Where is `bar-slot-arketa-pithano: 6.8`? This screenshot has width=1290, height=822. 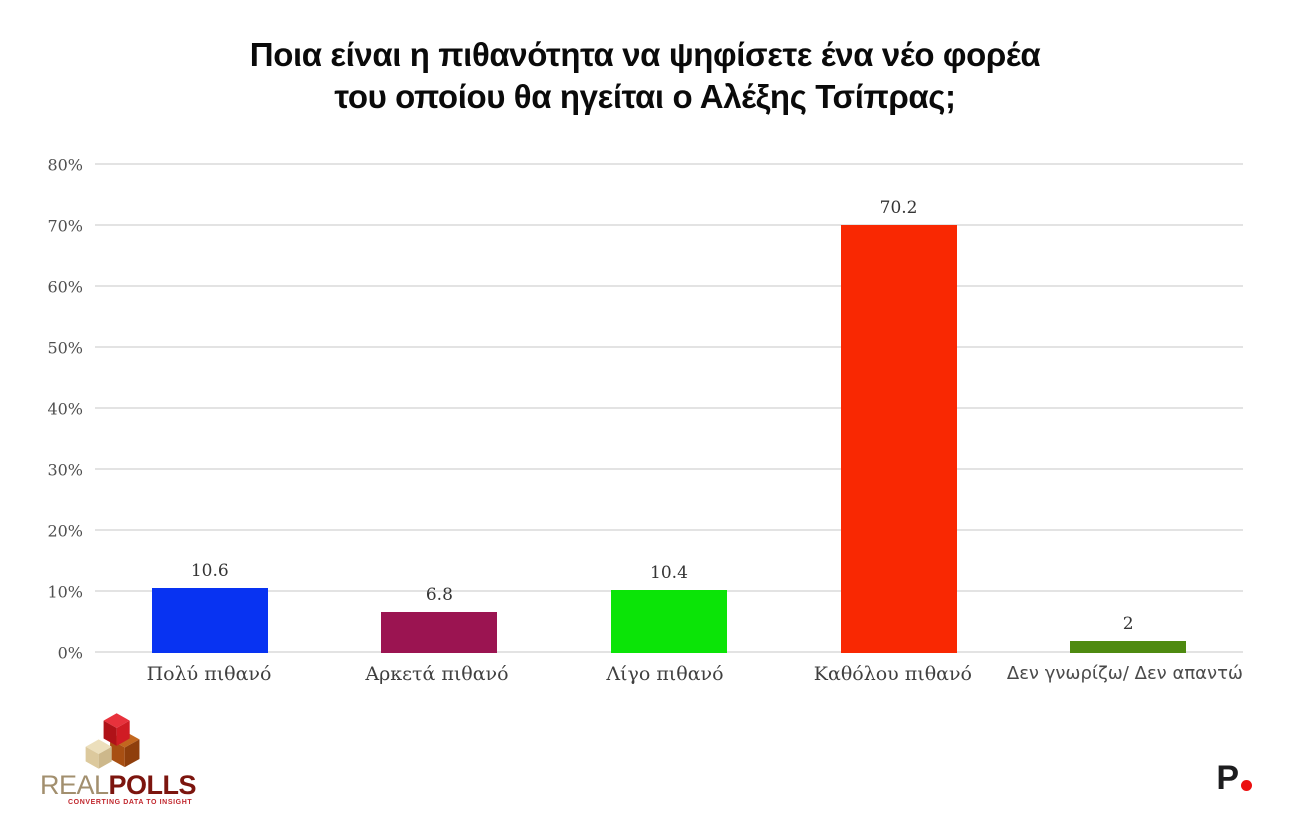
bar-slot-arketa-pithano: 6.8 is located at coordinates (440, 409).